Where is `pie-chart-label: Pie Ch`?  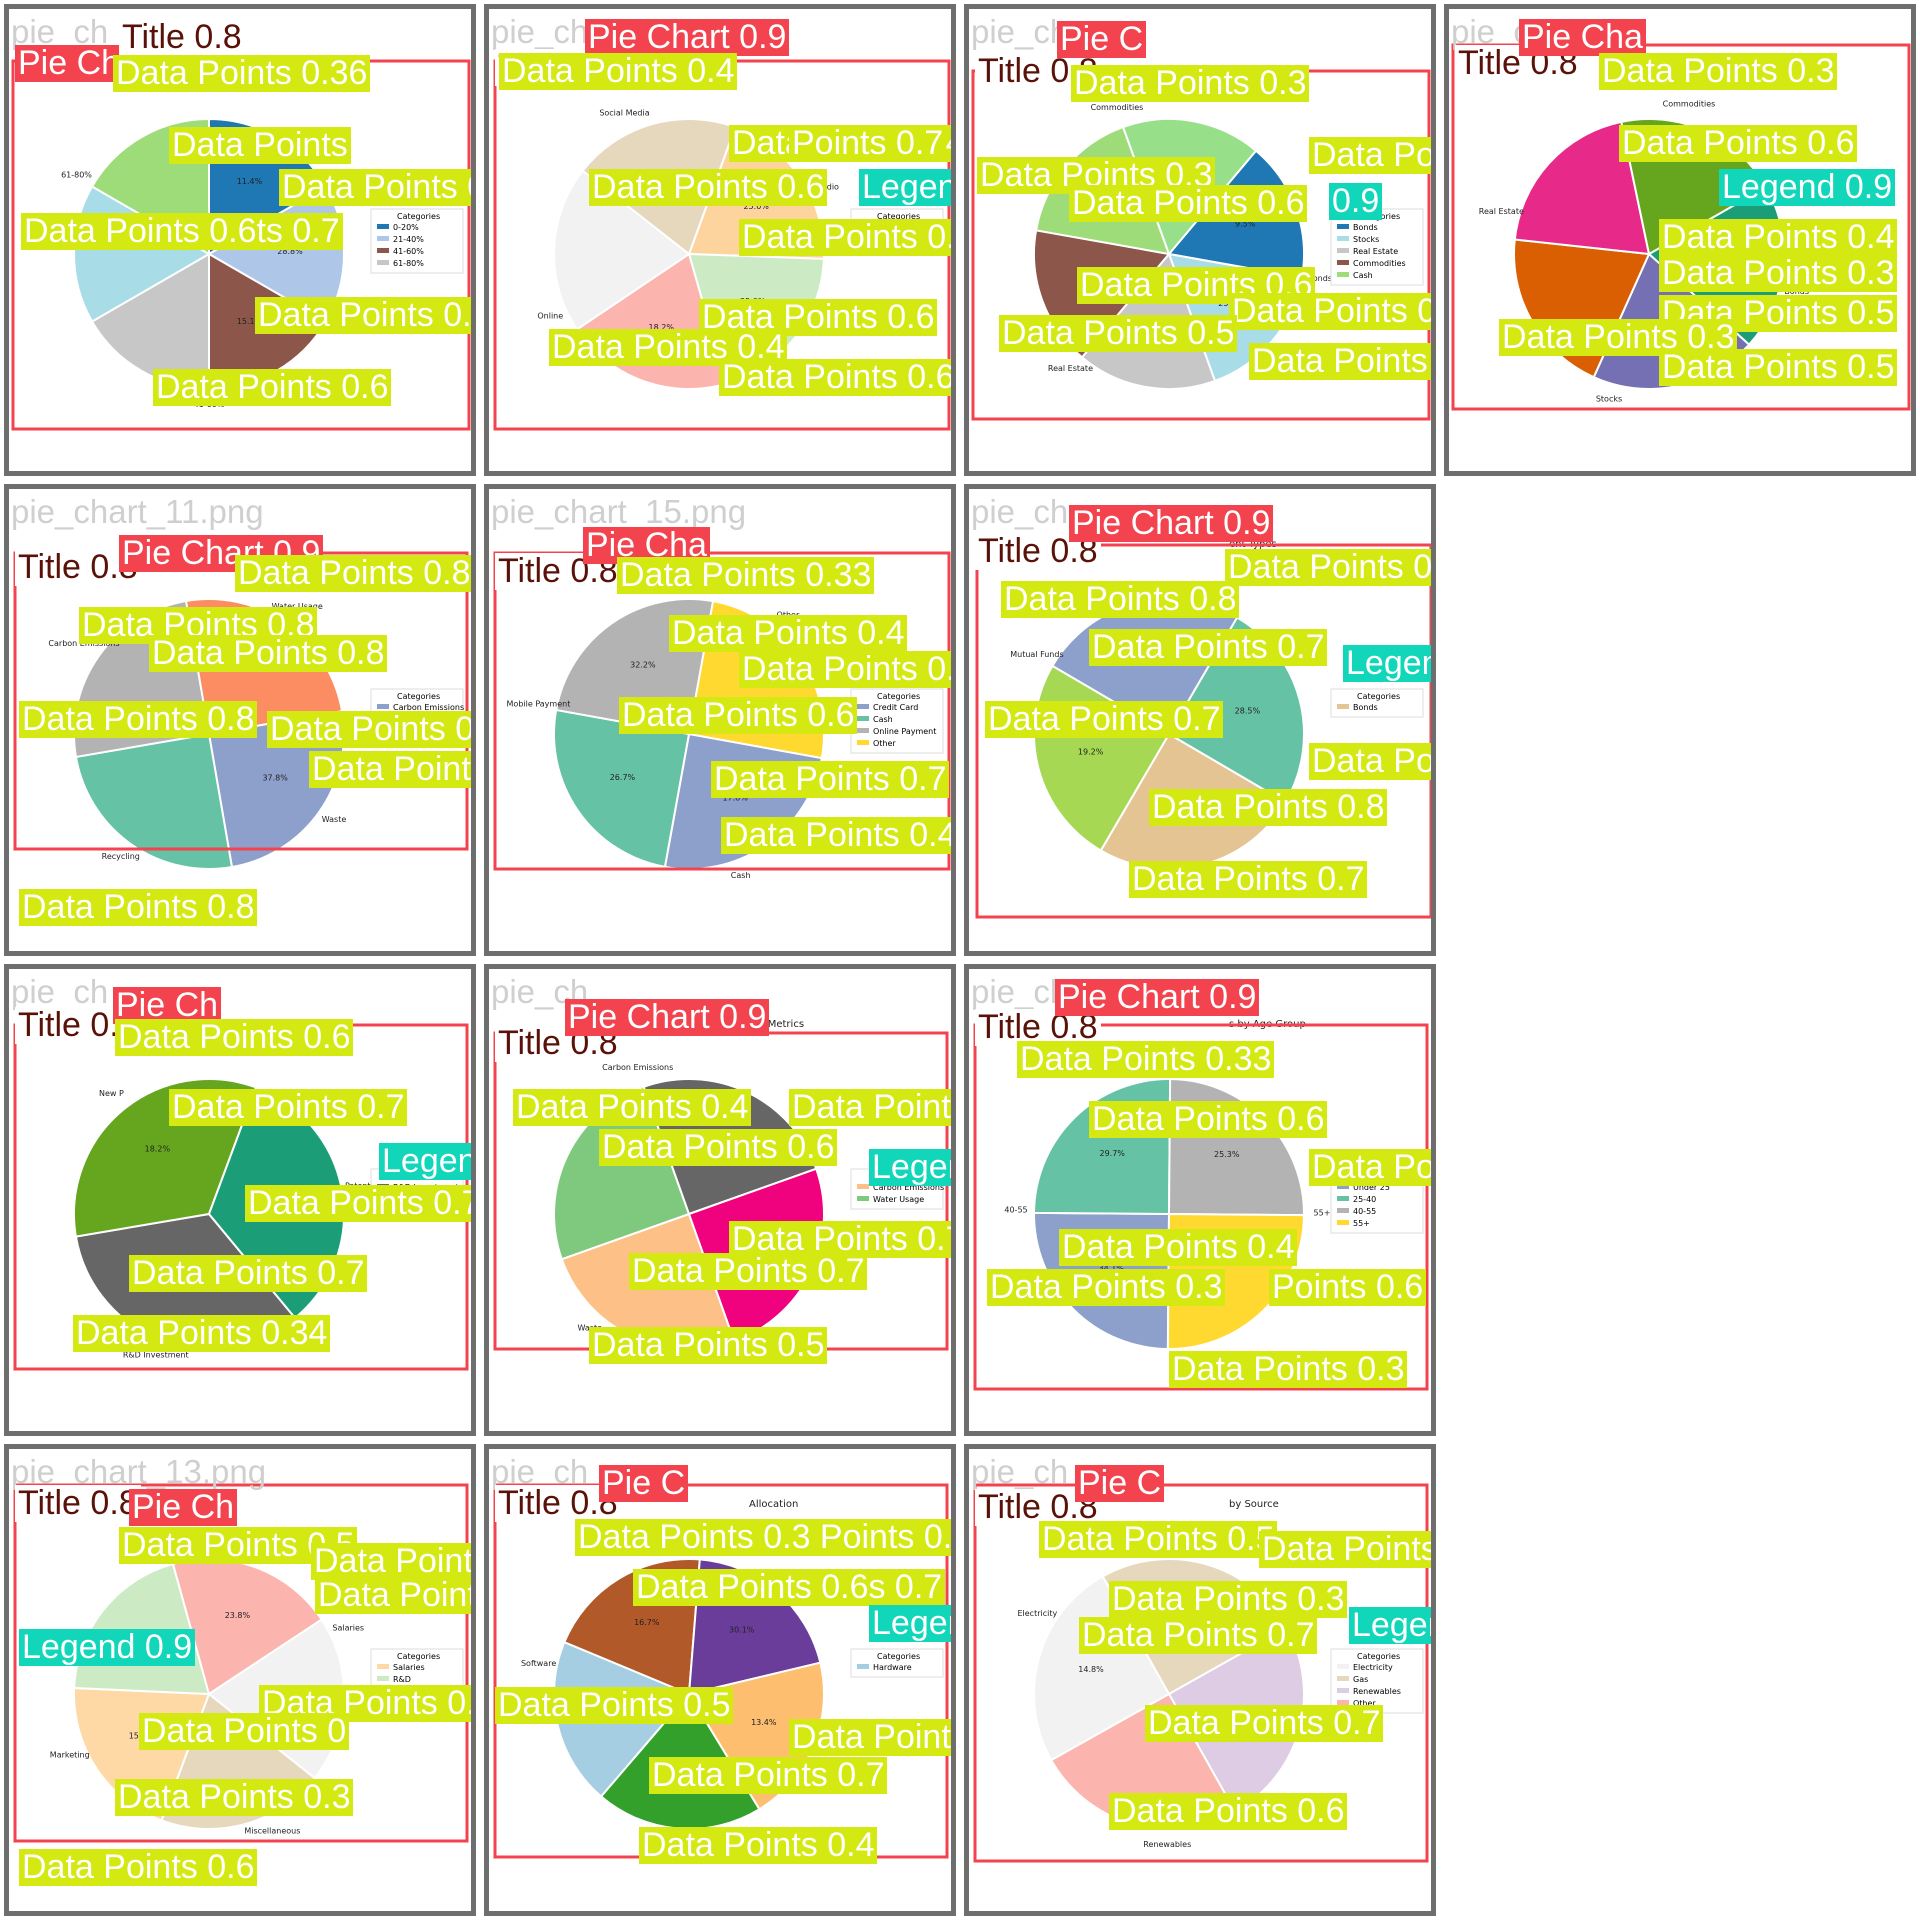 pie-chart-label: Pie Ch is located at coordinates (69, 63).